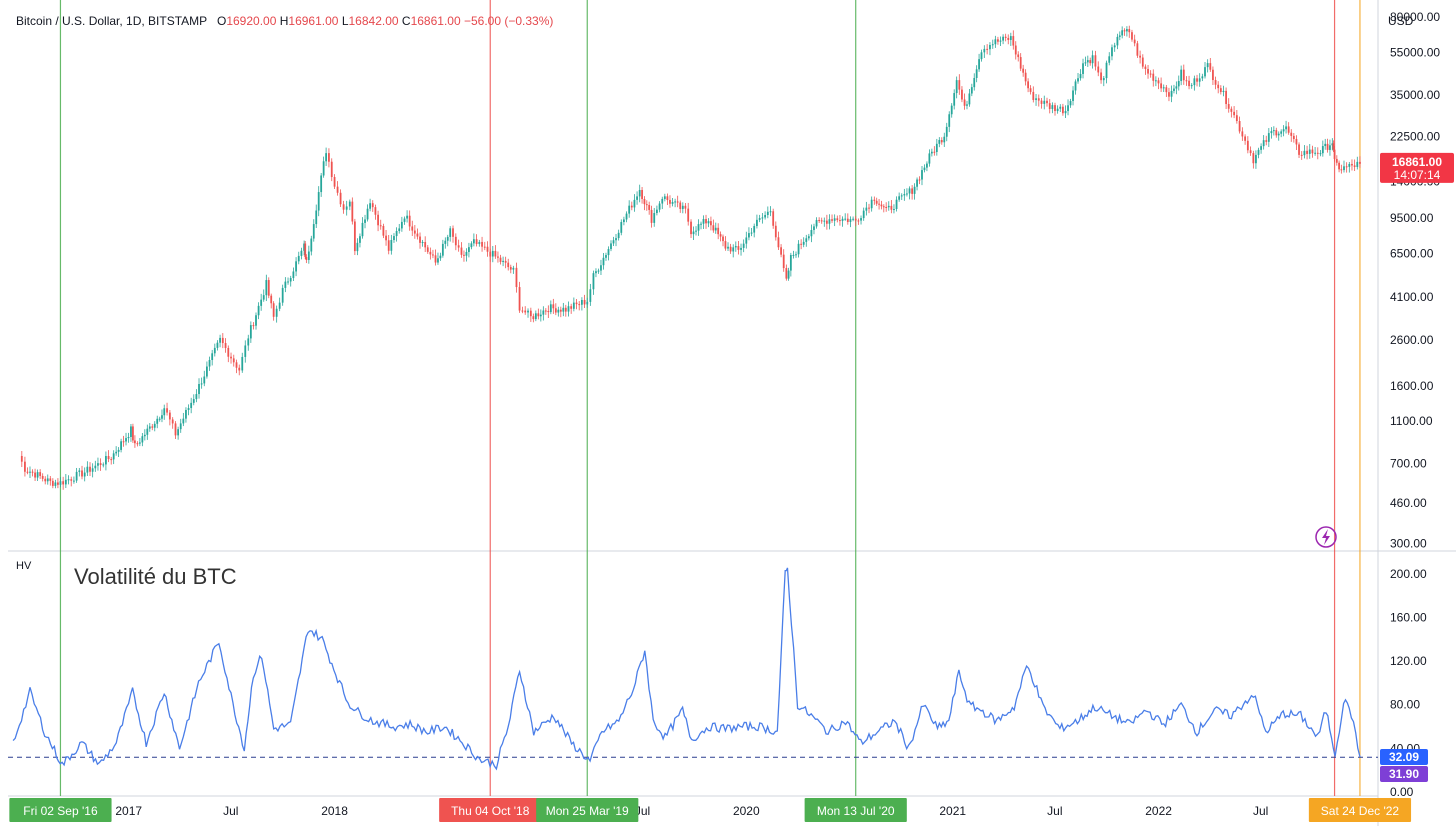  I want to click on last-price-value: 16861.00, so click(1417, 162).